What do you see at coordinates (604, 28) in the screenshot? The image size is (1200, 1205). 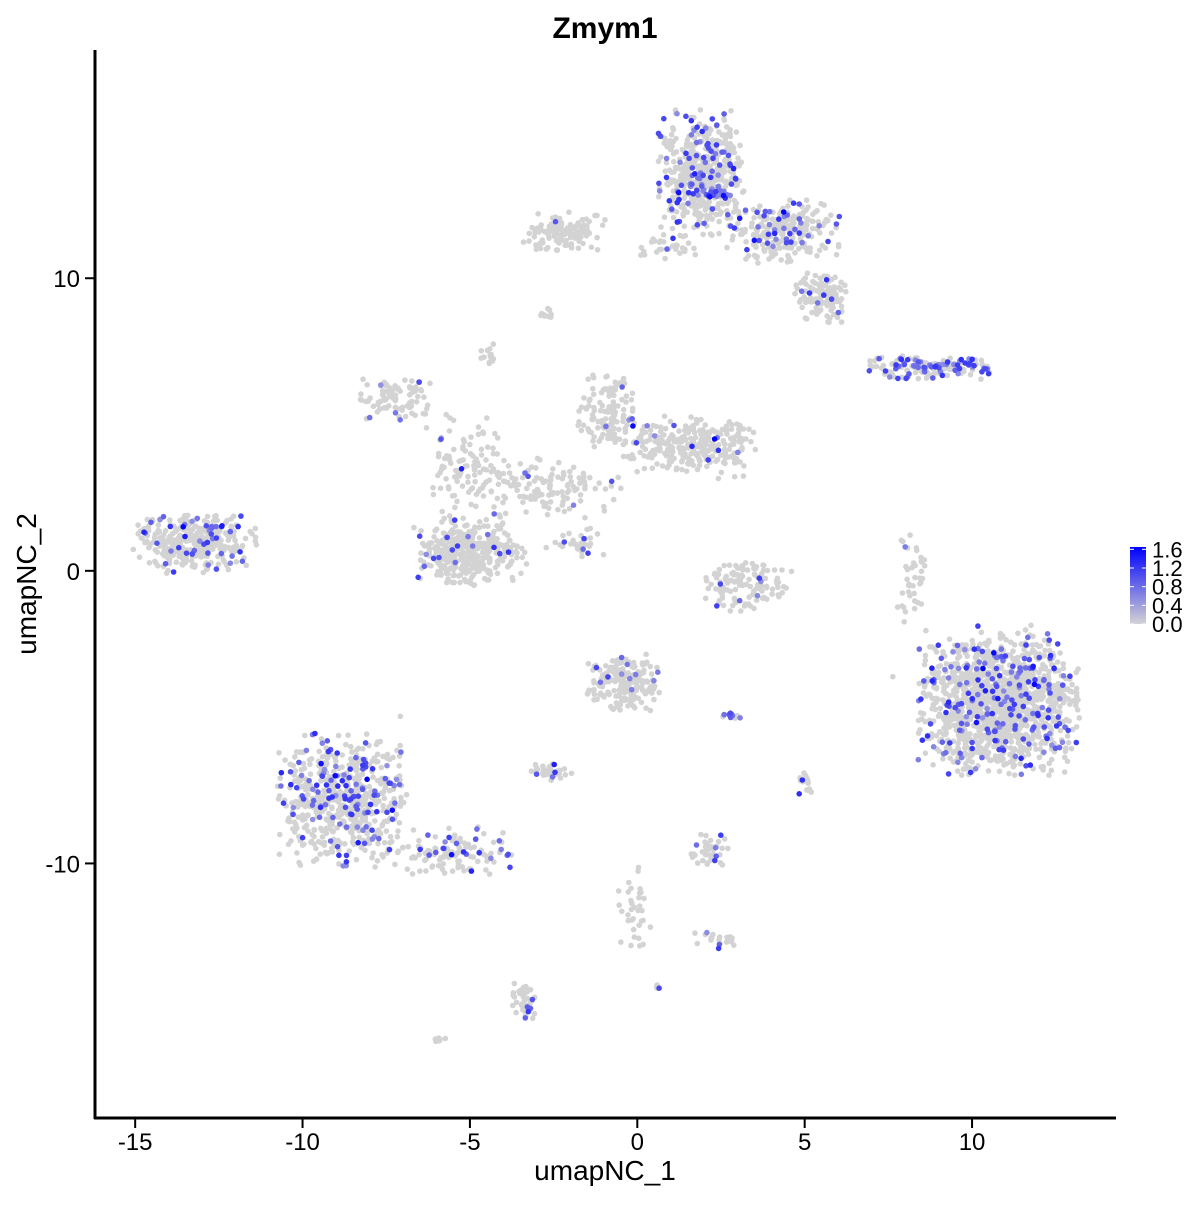 I see `chart-title: Zmym1` at bounding box center [604, 28].